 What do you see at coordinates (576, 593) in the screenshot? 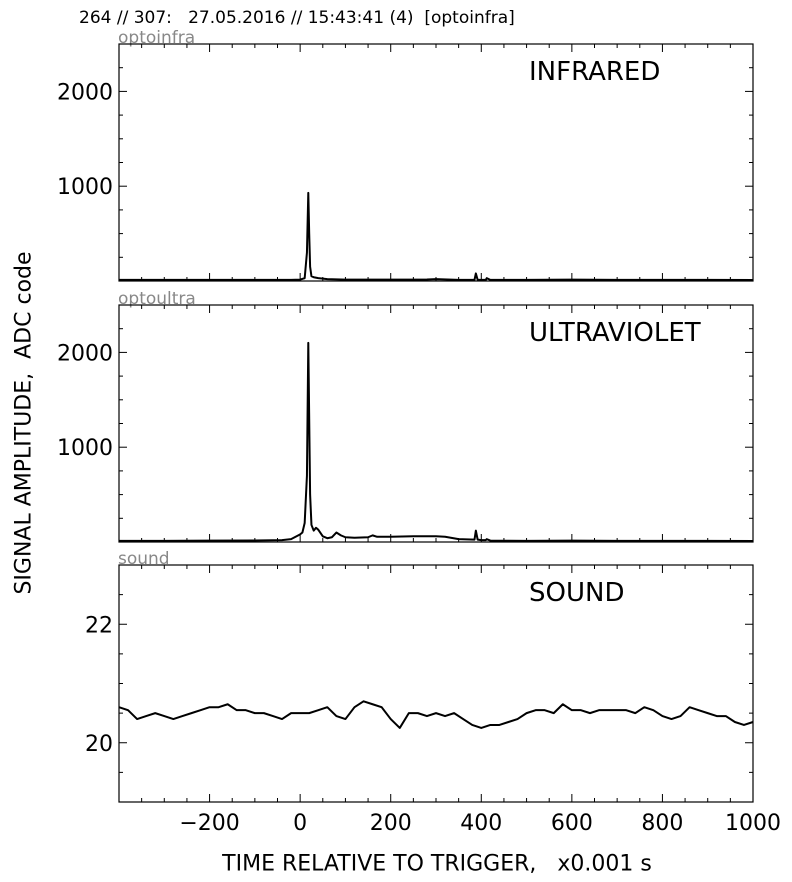
I see `panel-title: SOUND` at bounding box center [576, 593].